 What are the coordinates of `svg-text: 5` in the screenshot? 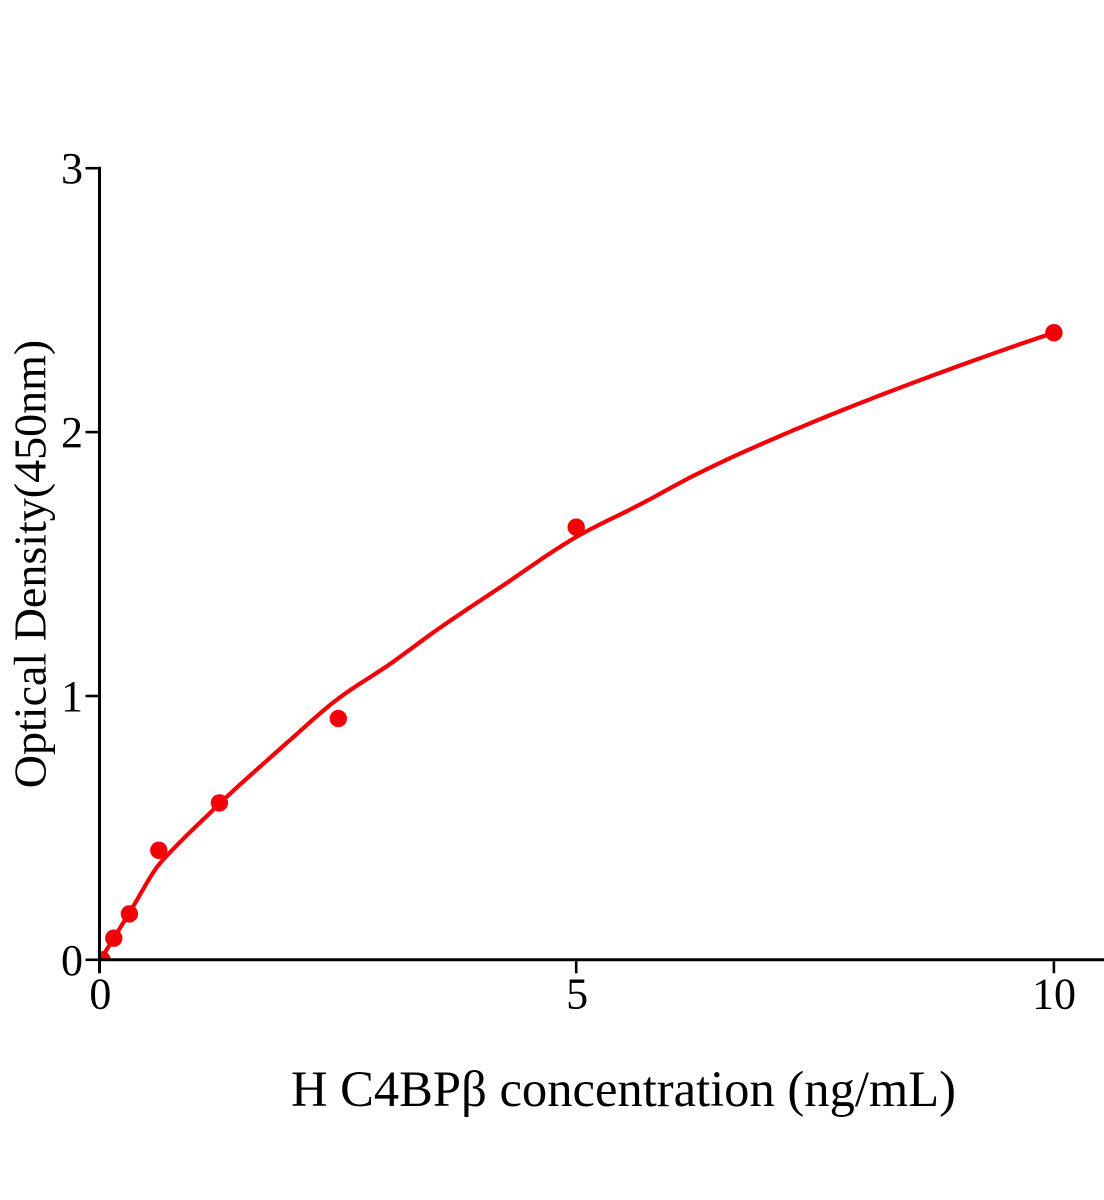 It's located at (577, 993).